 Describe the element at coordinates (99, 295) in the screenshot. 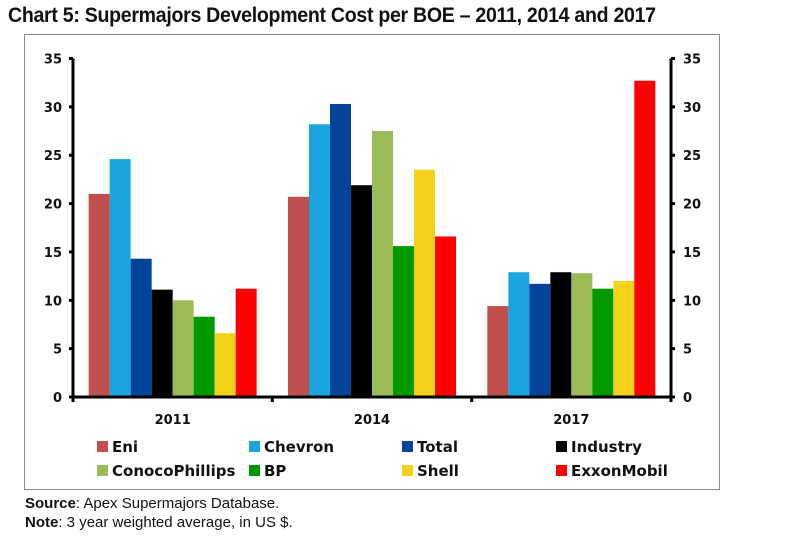

I see `bar-eni-2011` at that location.